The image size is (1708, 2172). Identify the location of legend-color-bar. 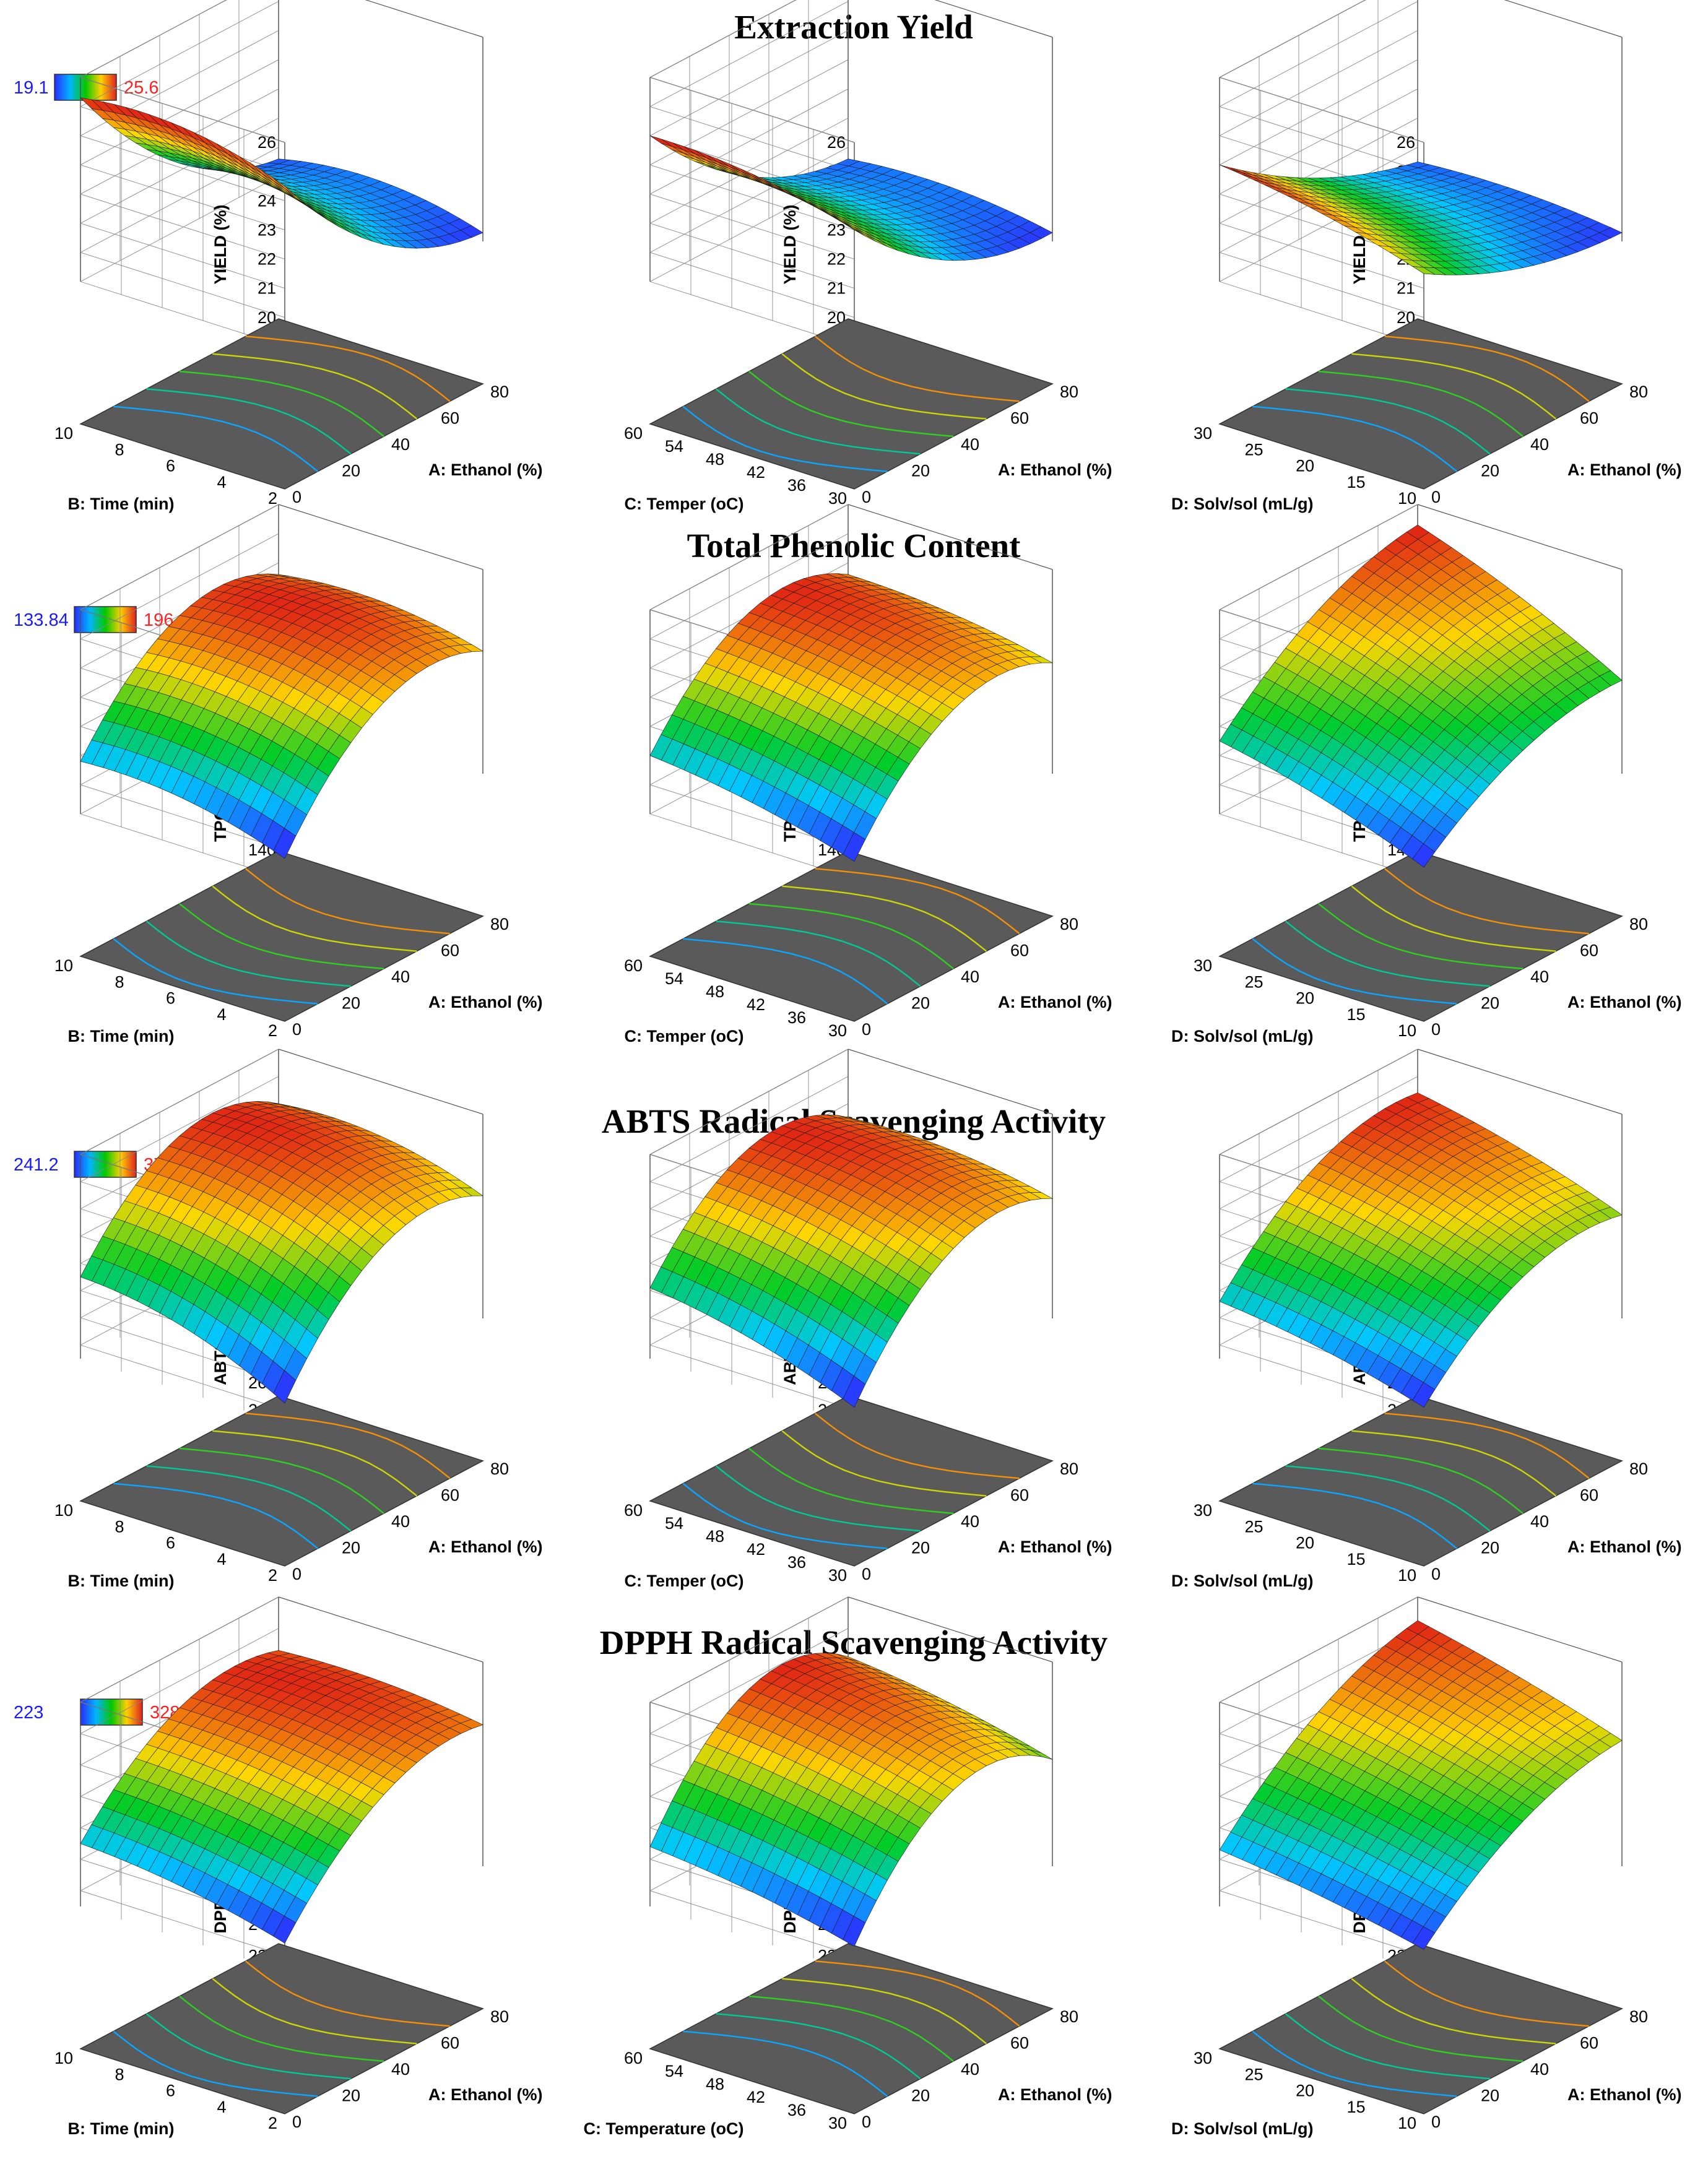
(85, 87).